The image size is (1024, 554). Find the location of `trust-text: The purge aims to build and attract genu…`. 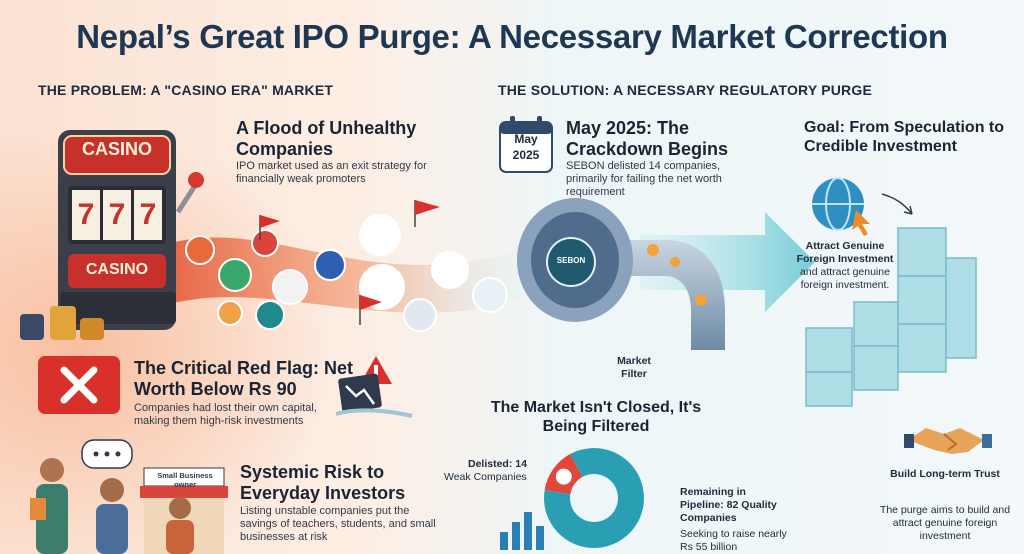

trust-text: The purge aims to build and attract genu… is located at coordinates (945, 523).